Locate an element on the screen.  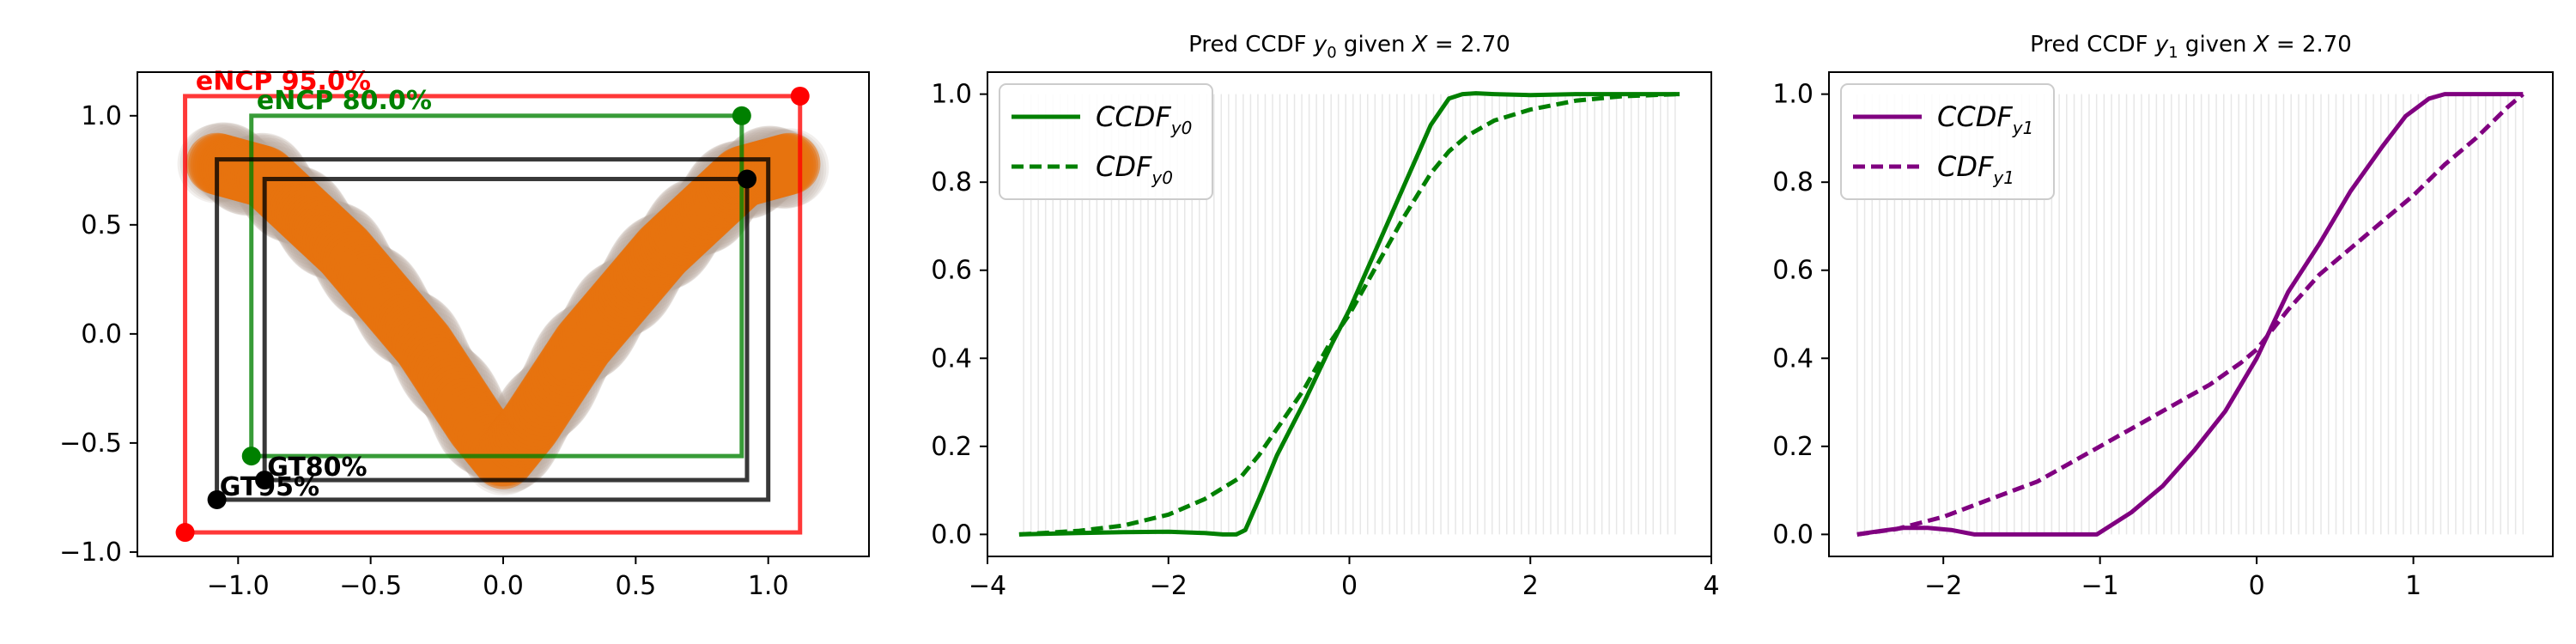
x-tick-label: −0.5 is located at coordinates (370, 586).